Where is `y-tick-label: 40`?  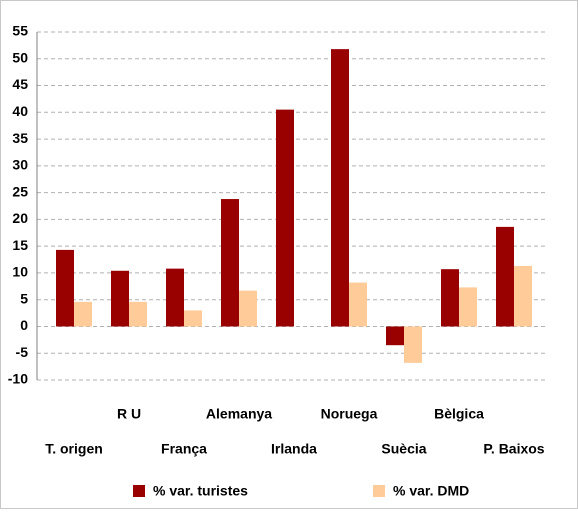 y-tick-label: 40 is located at coordinates (20, 111).